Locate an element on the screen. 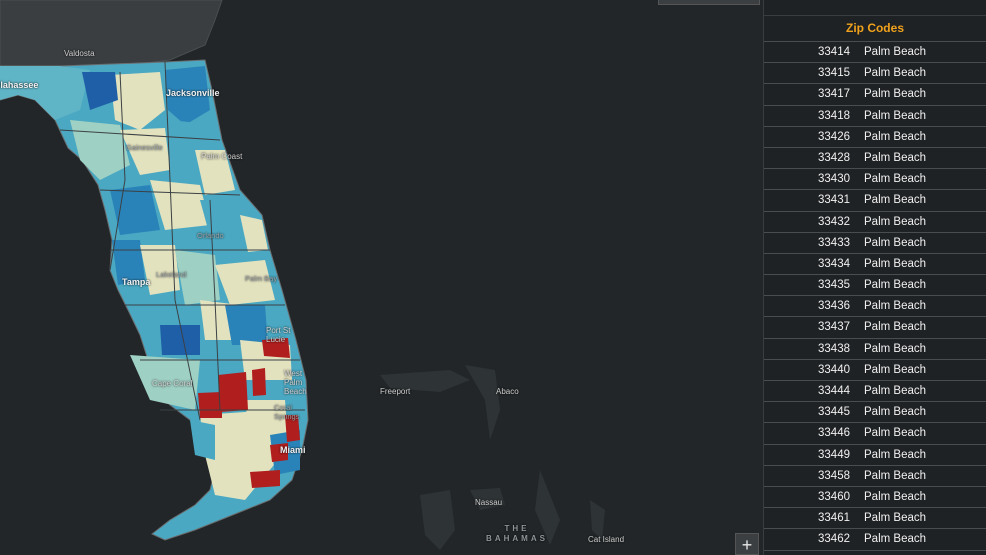 This screenshot has width=986, height=555. map-label-tampa: Tampa is located at coordinates (136, 282).